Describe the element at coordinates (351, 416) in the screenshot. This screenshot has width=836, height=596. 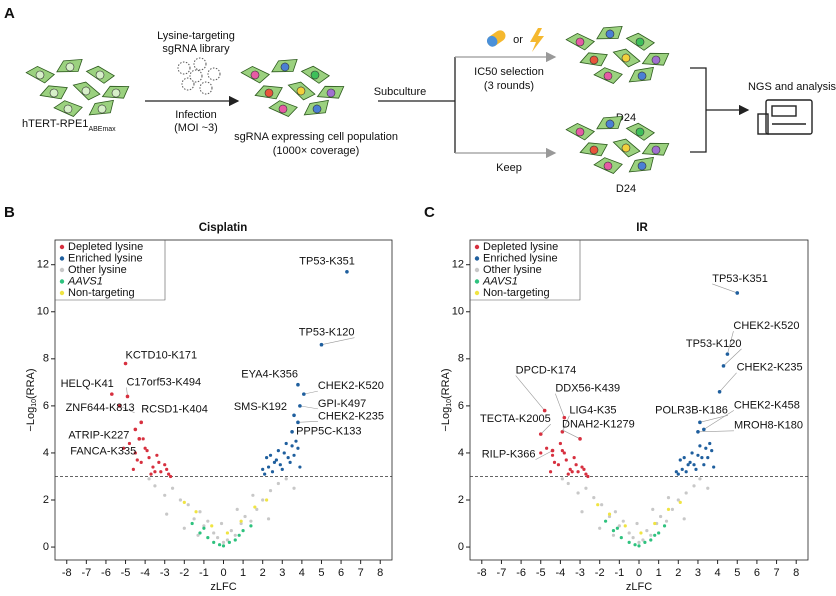
I see `point-label: CHEK2-K235` at that location.